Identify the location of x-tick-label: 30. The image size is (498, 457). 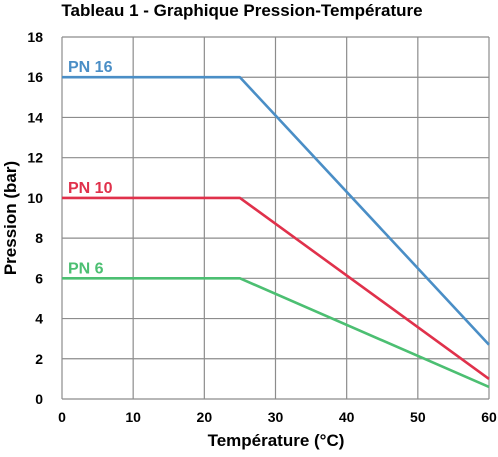
(276, 417).